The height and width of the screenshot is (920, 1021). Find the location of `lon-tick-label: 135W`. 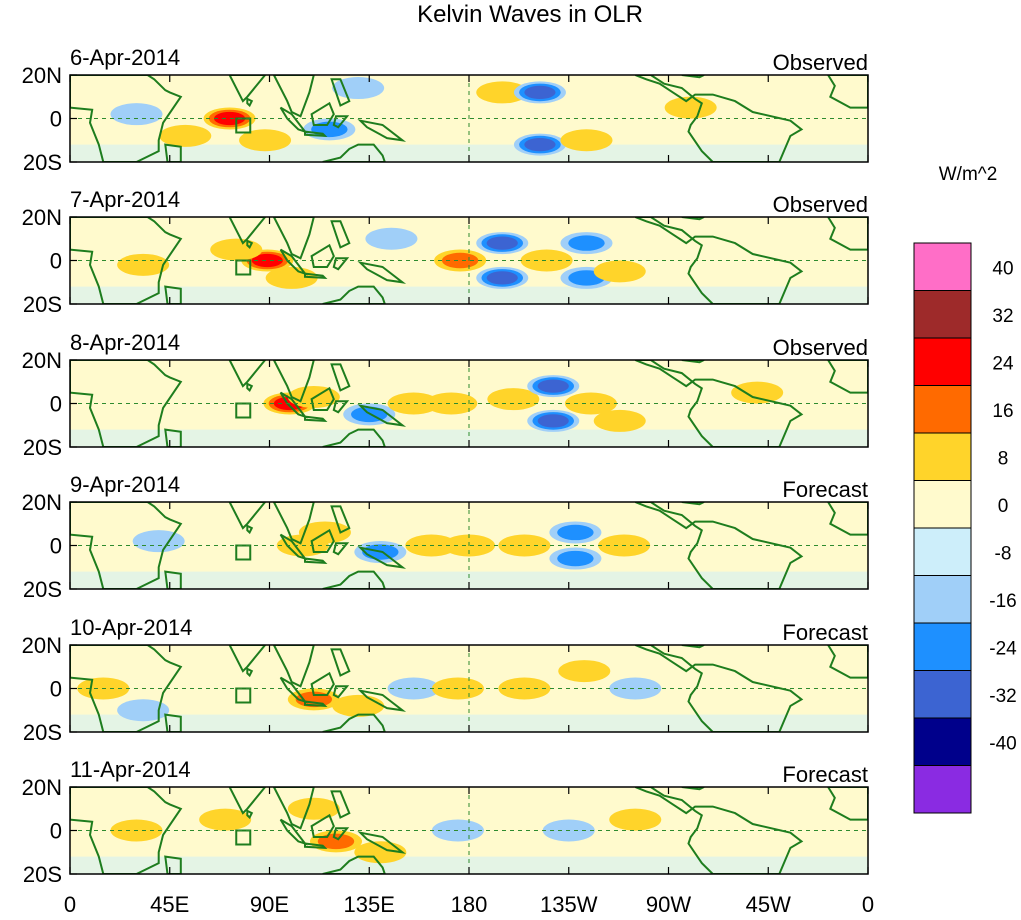

lon-tick-label: 135W is located at coordinates (569, 904).